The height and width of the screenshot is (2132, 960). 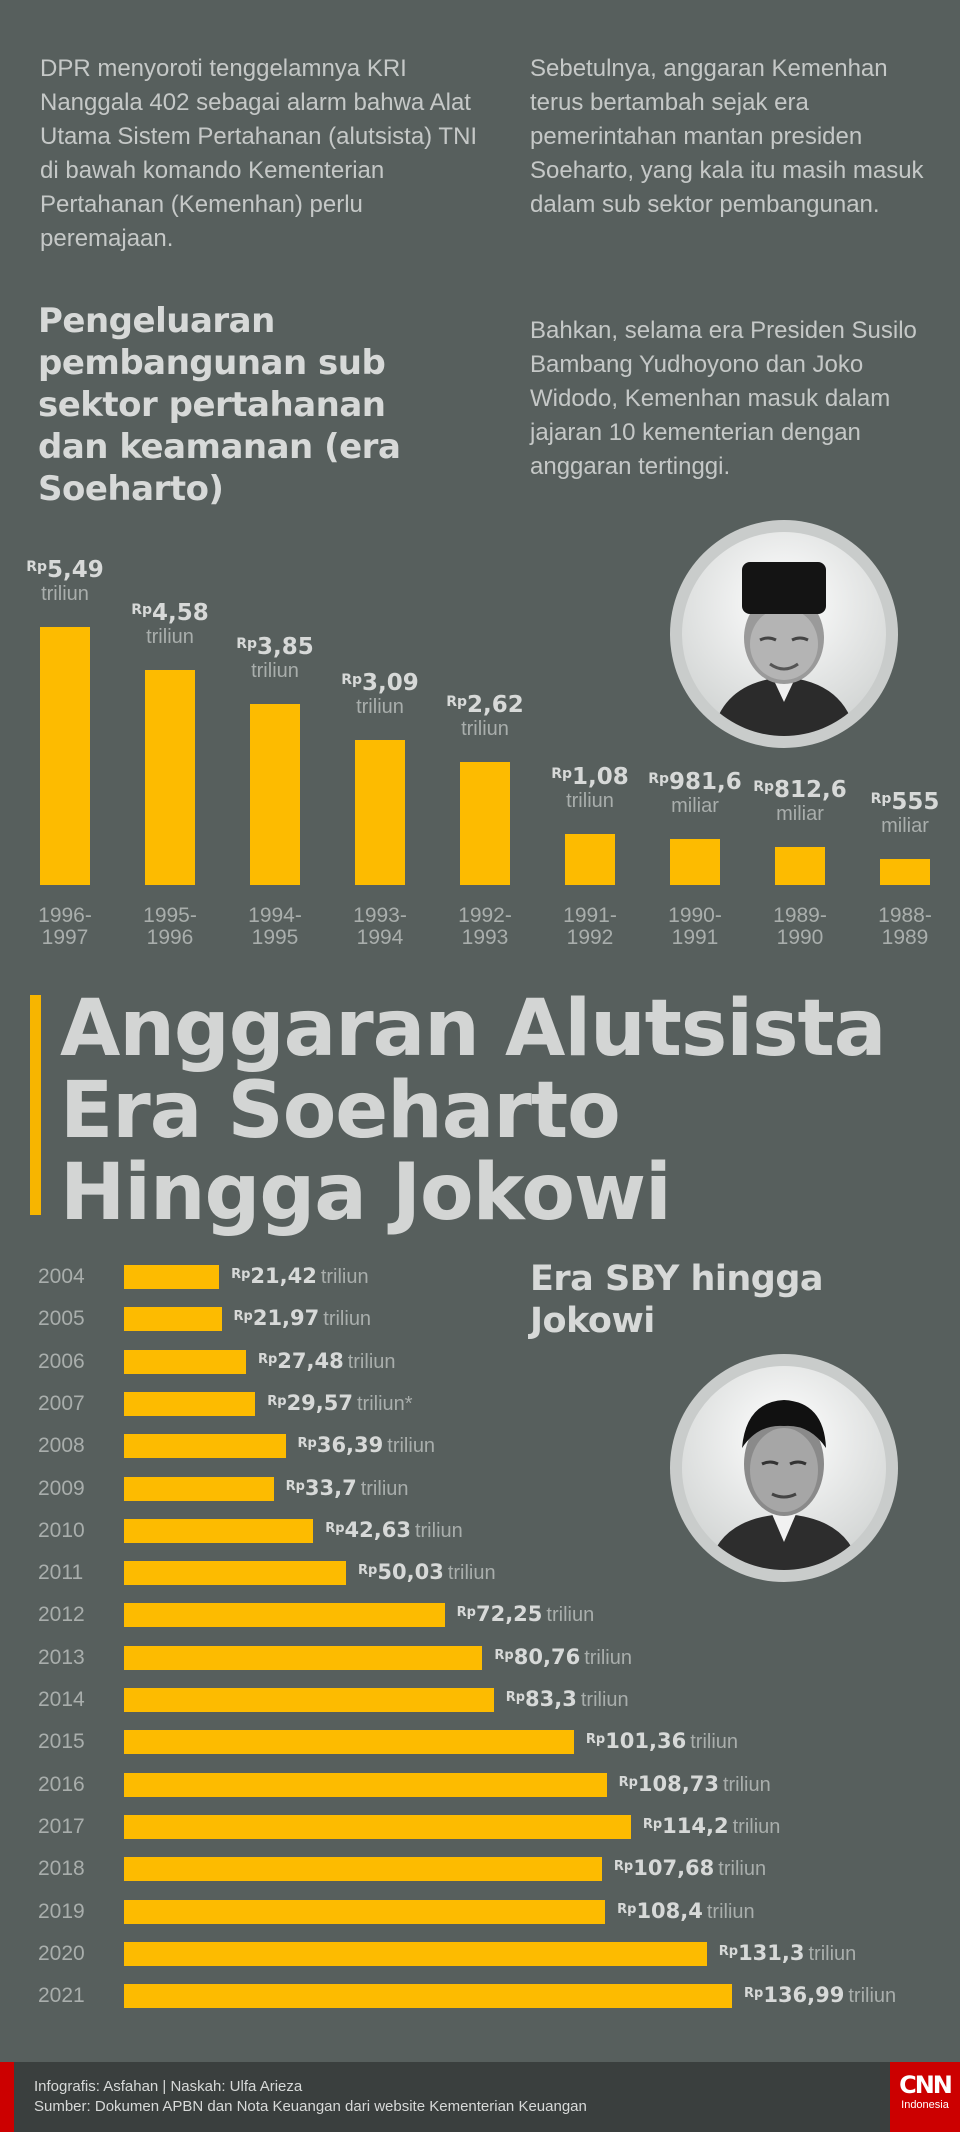 I want to click on soeharto-portrait, so click(x=784, y=634).